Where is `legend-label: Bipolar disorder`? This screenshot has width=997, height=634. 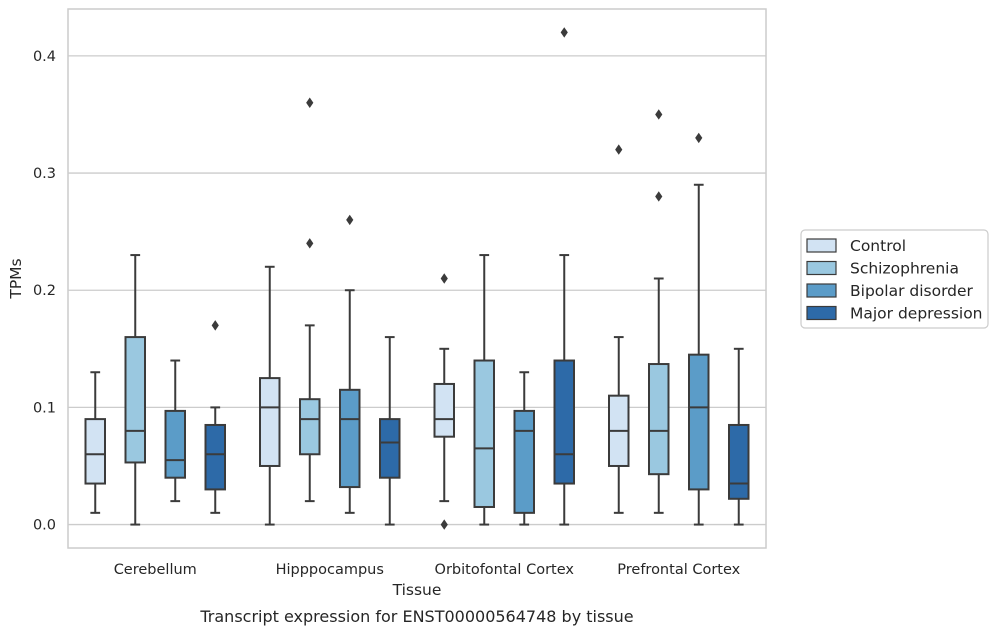
legend-label: Bipolar disorder is located at coordinates (912, 291).